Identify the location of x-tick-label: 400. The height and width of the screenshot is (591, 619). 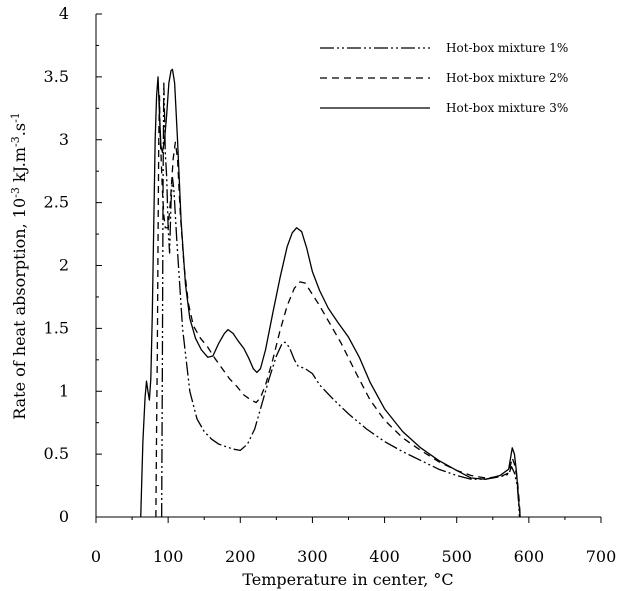
(384, 556).